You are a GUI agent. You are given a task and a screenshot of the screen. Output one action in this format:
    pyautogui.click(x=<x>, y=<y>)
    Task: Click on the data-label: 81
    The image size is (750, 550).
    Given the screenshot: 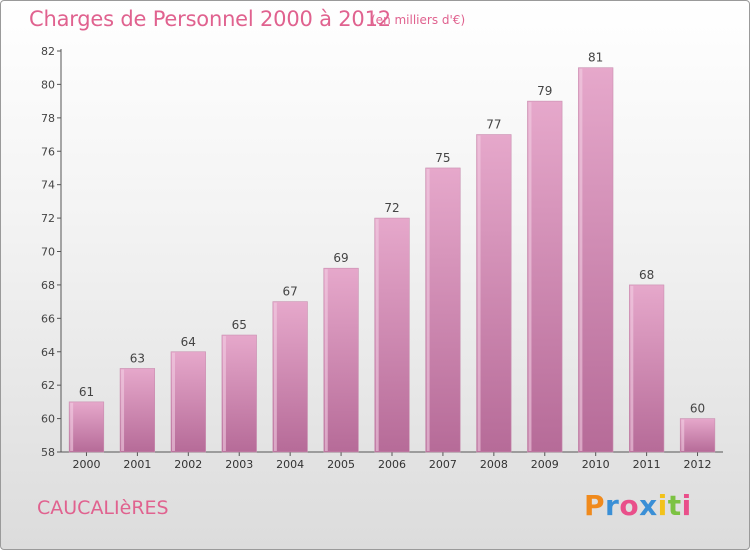 What is the action you would take?
    pyautogui.click(x=595, y=58)
    